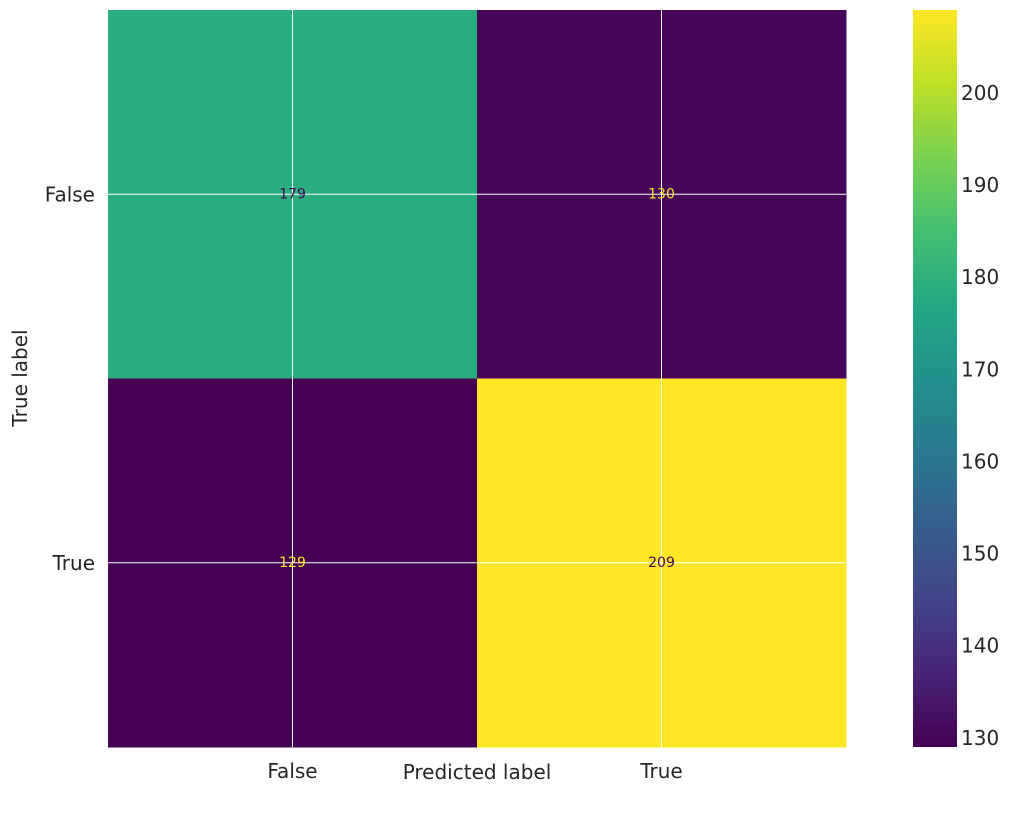  What do you see at coordinates (980, 738) in the screenshot?
I see `colorbar-tick-label: 130` at bounding box center [980, 738].